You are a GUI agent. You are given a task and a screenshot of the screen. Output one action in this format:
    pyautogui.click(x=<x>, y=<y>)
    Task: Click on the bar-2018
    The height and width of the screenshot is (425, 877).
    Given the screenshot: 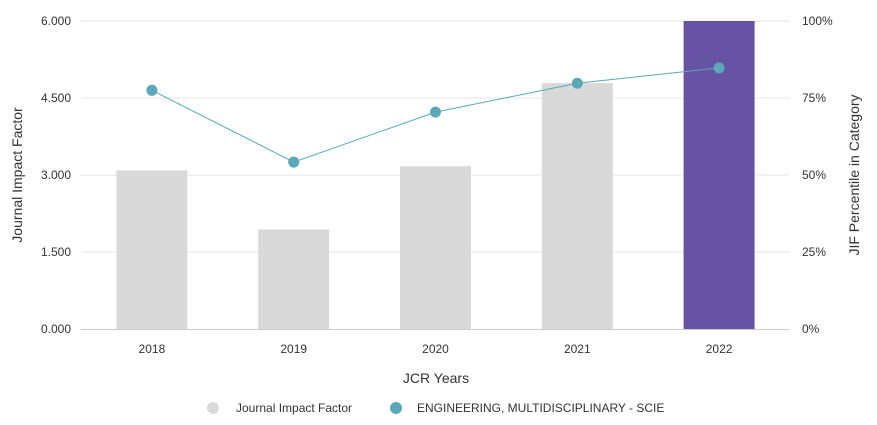 What is the action you would take?
    pyautogui.click(x=152, y=249)
    